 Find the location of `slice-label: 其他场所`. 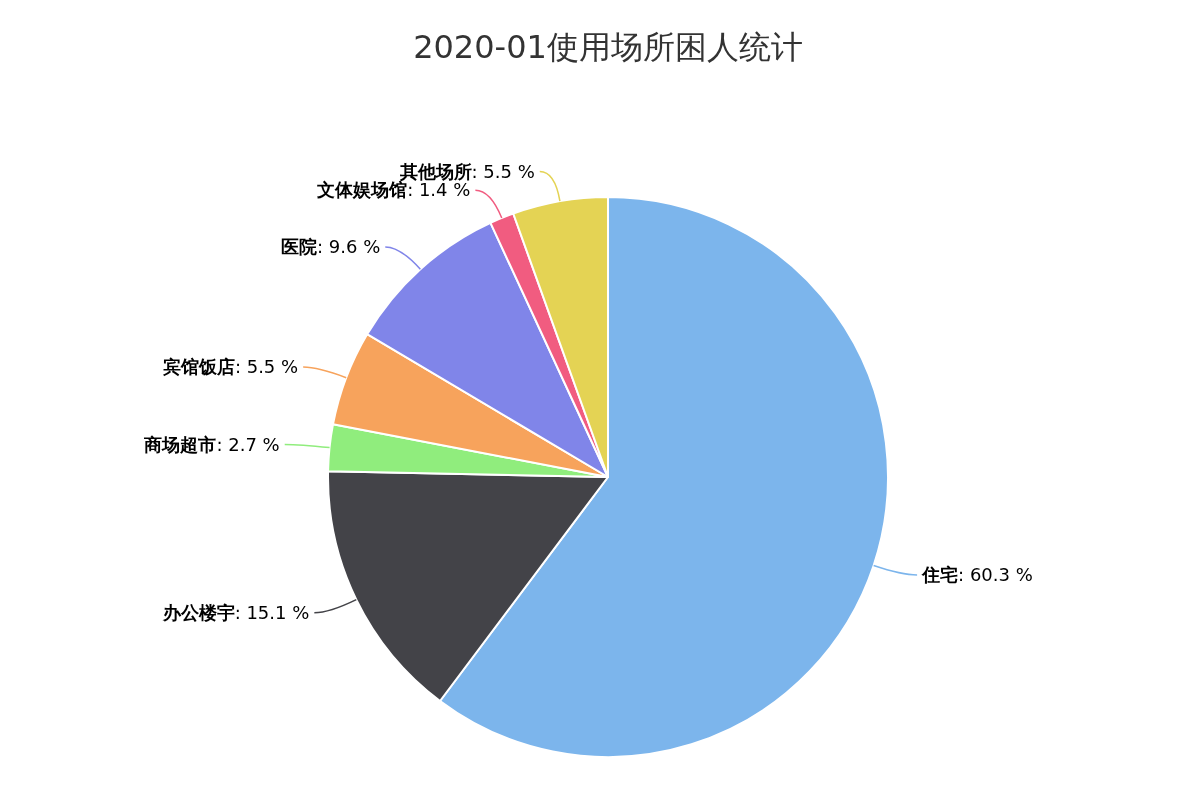

slice-label: 其他场所 is located at coordinates (435, 171).